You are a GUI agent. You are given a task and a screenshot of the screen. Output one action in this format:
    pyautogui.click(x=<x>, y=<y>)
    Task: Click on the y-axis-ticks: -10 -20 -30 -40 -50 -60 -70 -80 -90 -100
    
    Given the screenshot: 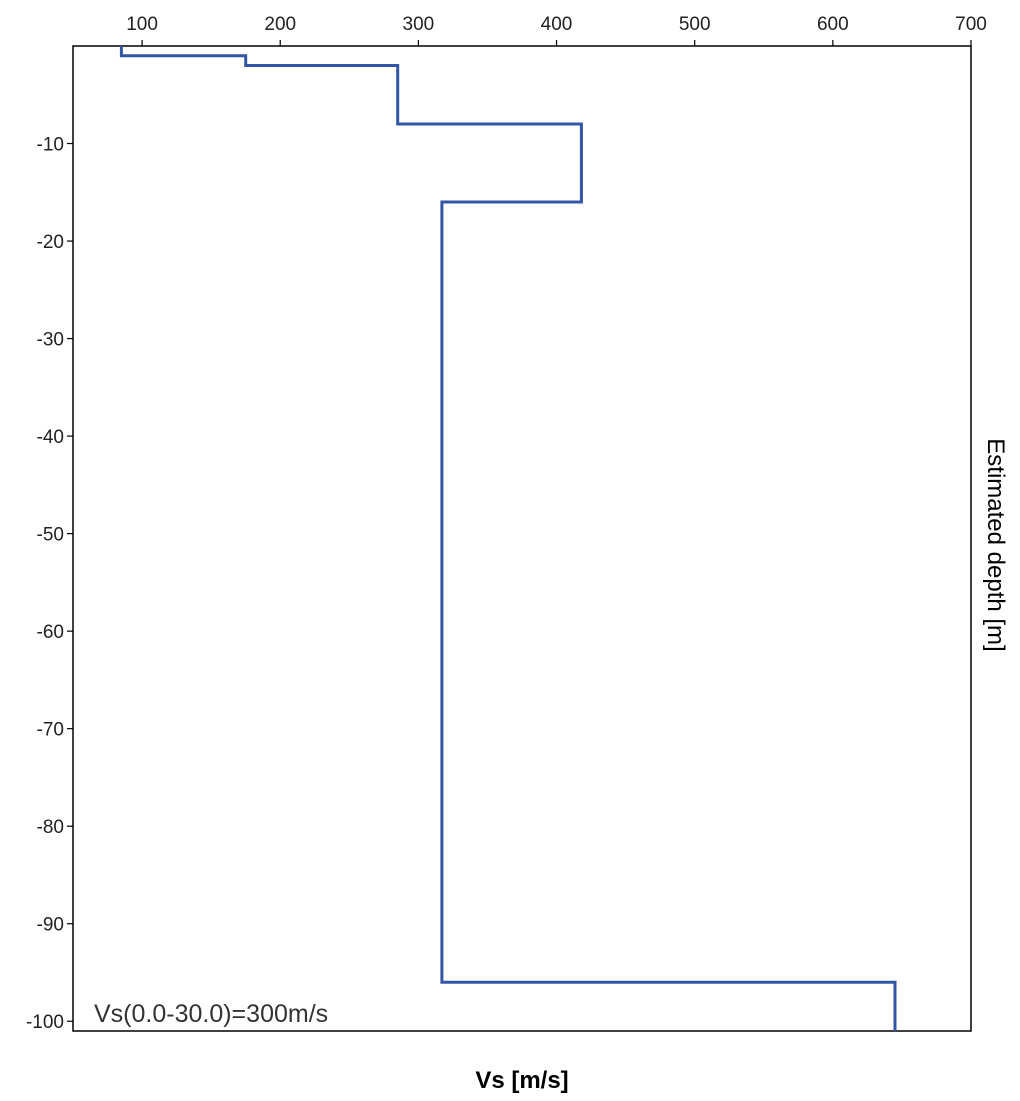 What is the action you would take?
    pyautogui.click(x=49, y=584)
    